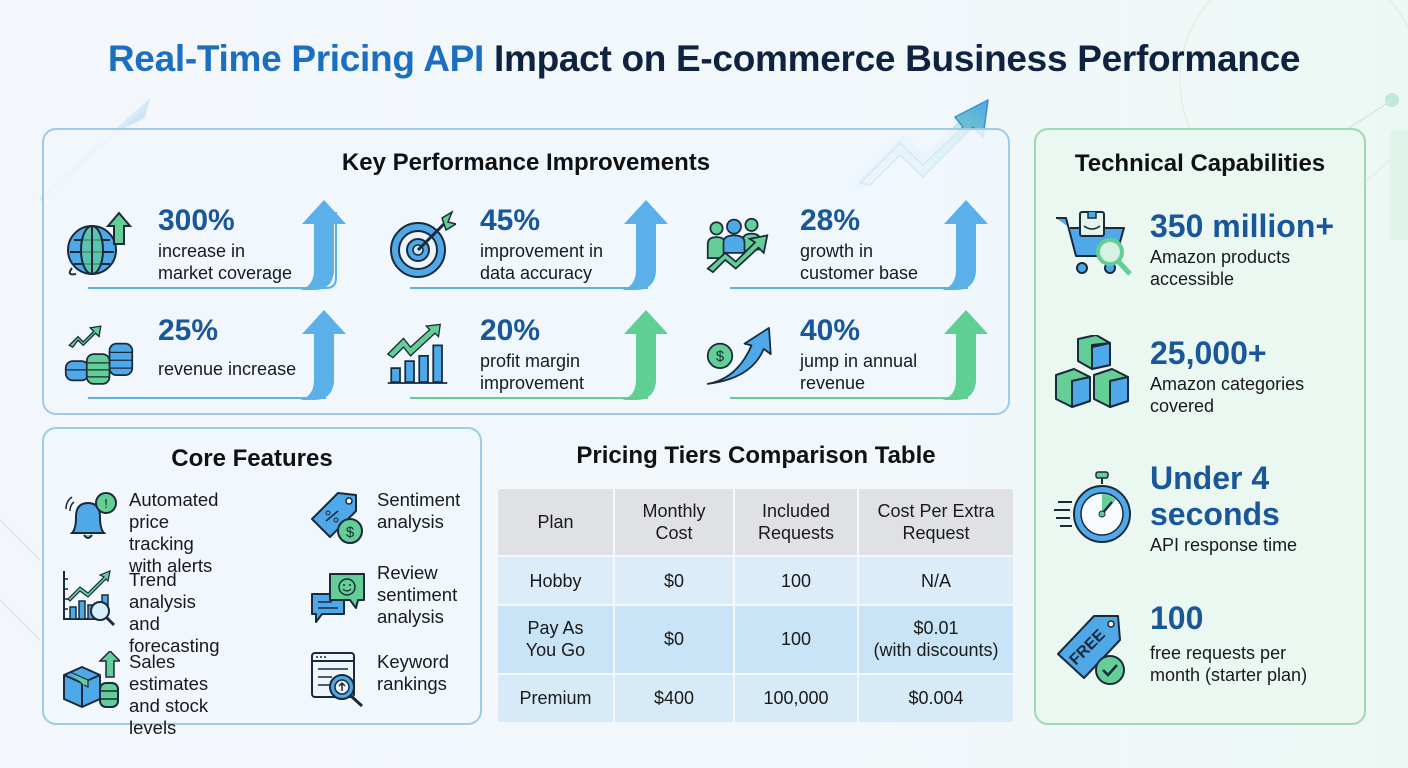 This screenshot has width=1408, height=768. Describe the element at coordinates (830, 220) in the screenshot. I see `kpi-value: 28%` at that location.